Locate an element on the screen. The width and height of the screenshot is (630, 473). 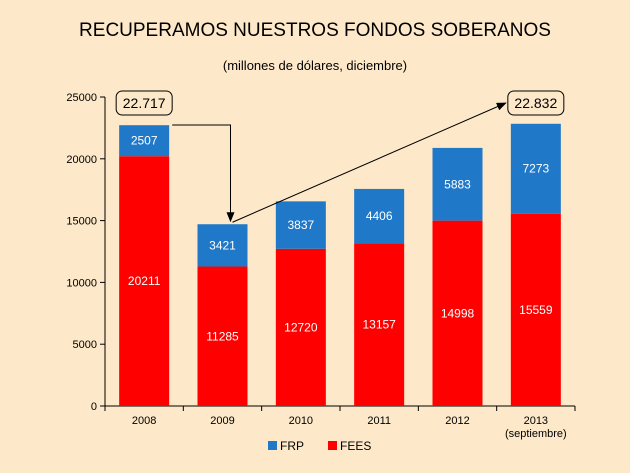
y-tick-label: 15000 is located at coordinates (81, 222).